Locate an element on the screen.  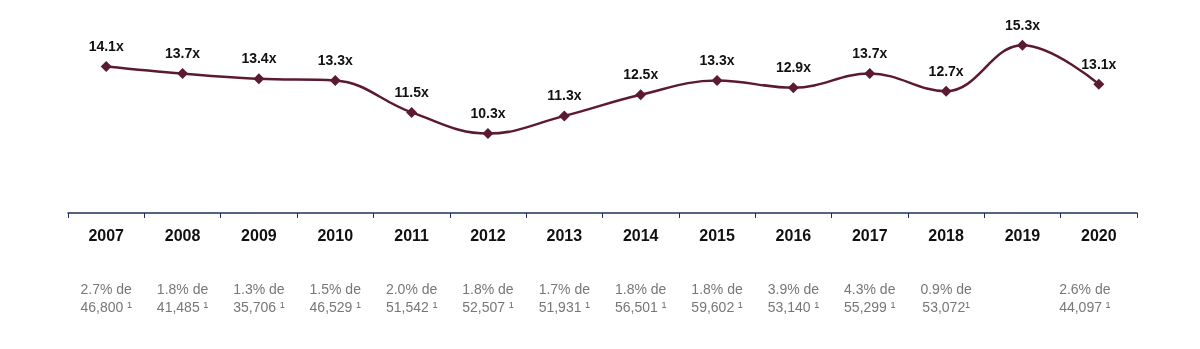
x-tick-label: 2011 is located at coordinates (412, 235).